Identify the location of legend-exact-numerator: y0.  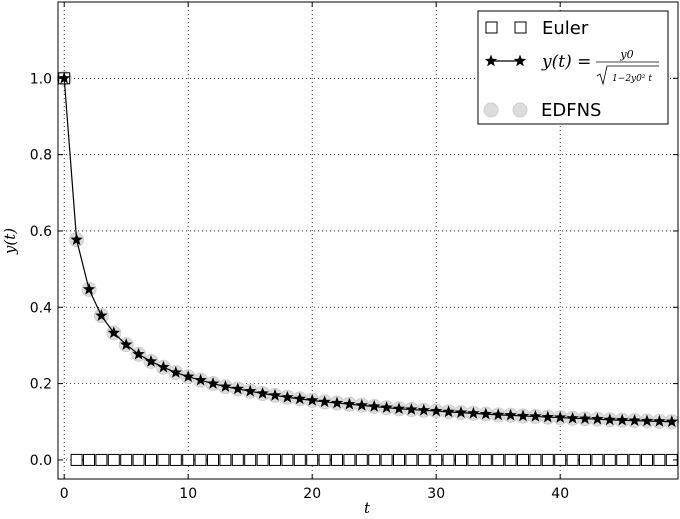
(626, 54).